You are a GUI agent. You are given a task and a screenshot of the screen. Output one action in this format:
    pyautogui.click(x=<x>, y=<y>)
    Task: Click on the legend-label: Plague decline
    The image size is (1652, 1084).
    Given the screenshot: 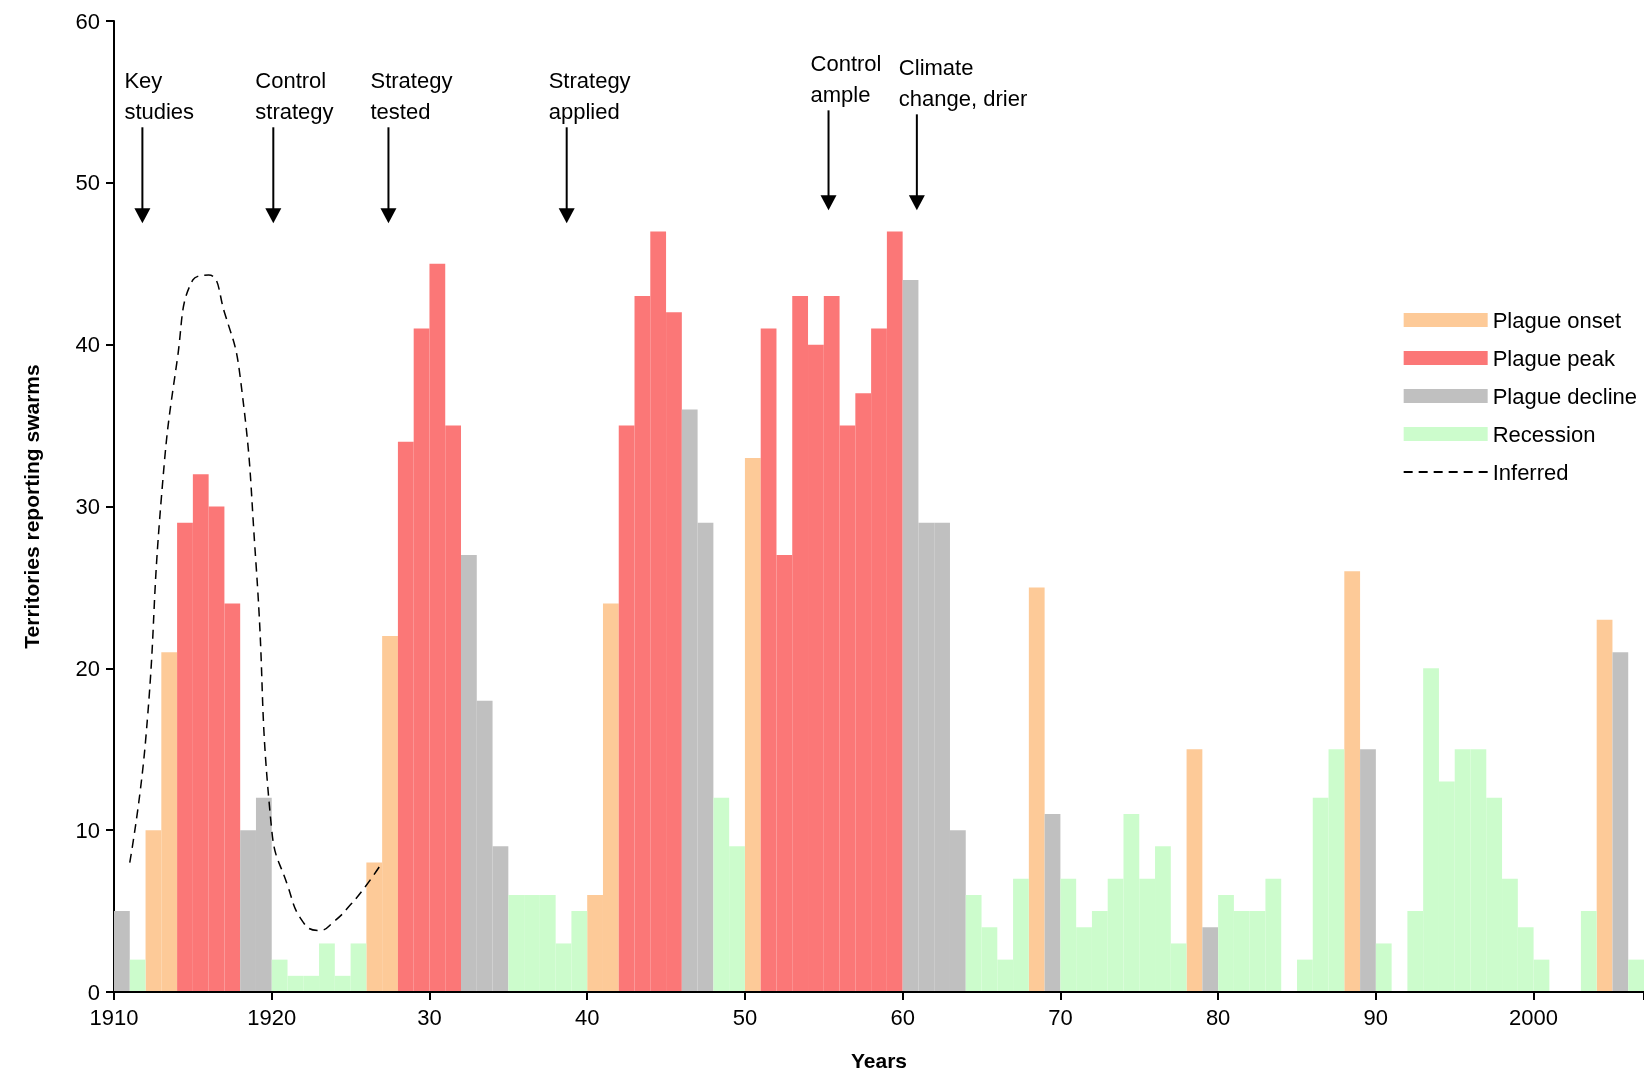 What is the action you would take?
    pyautogui.click(x=1565, y=396)
    